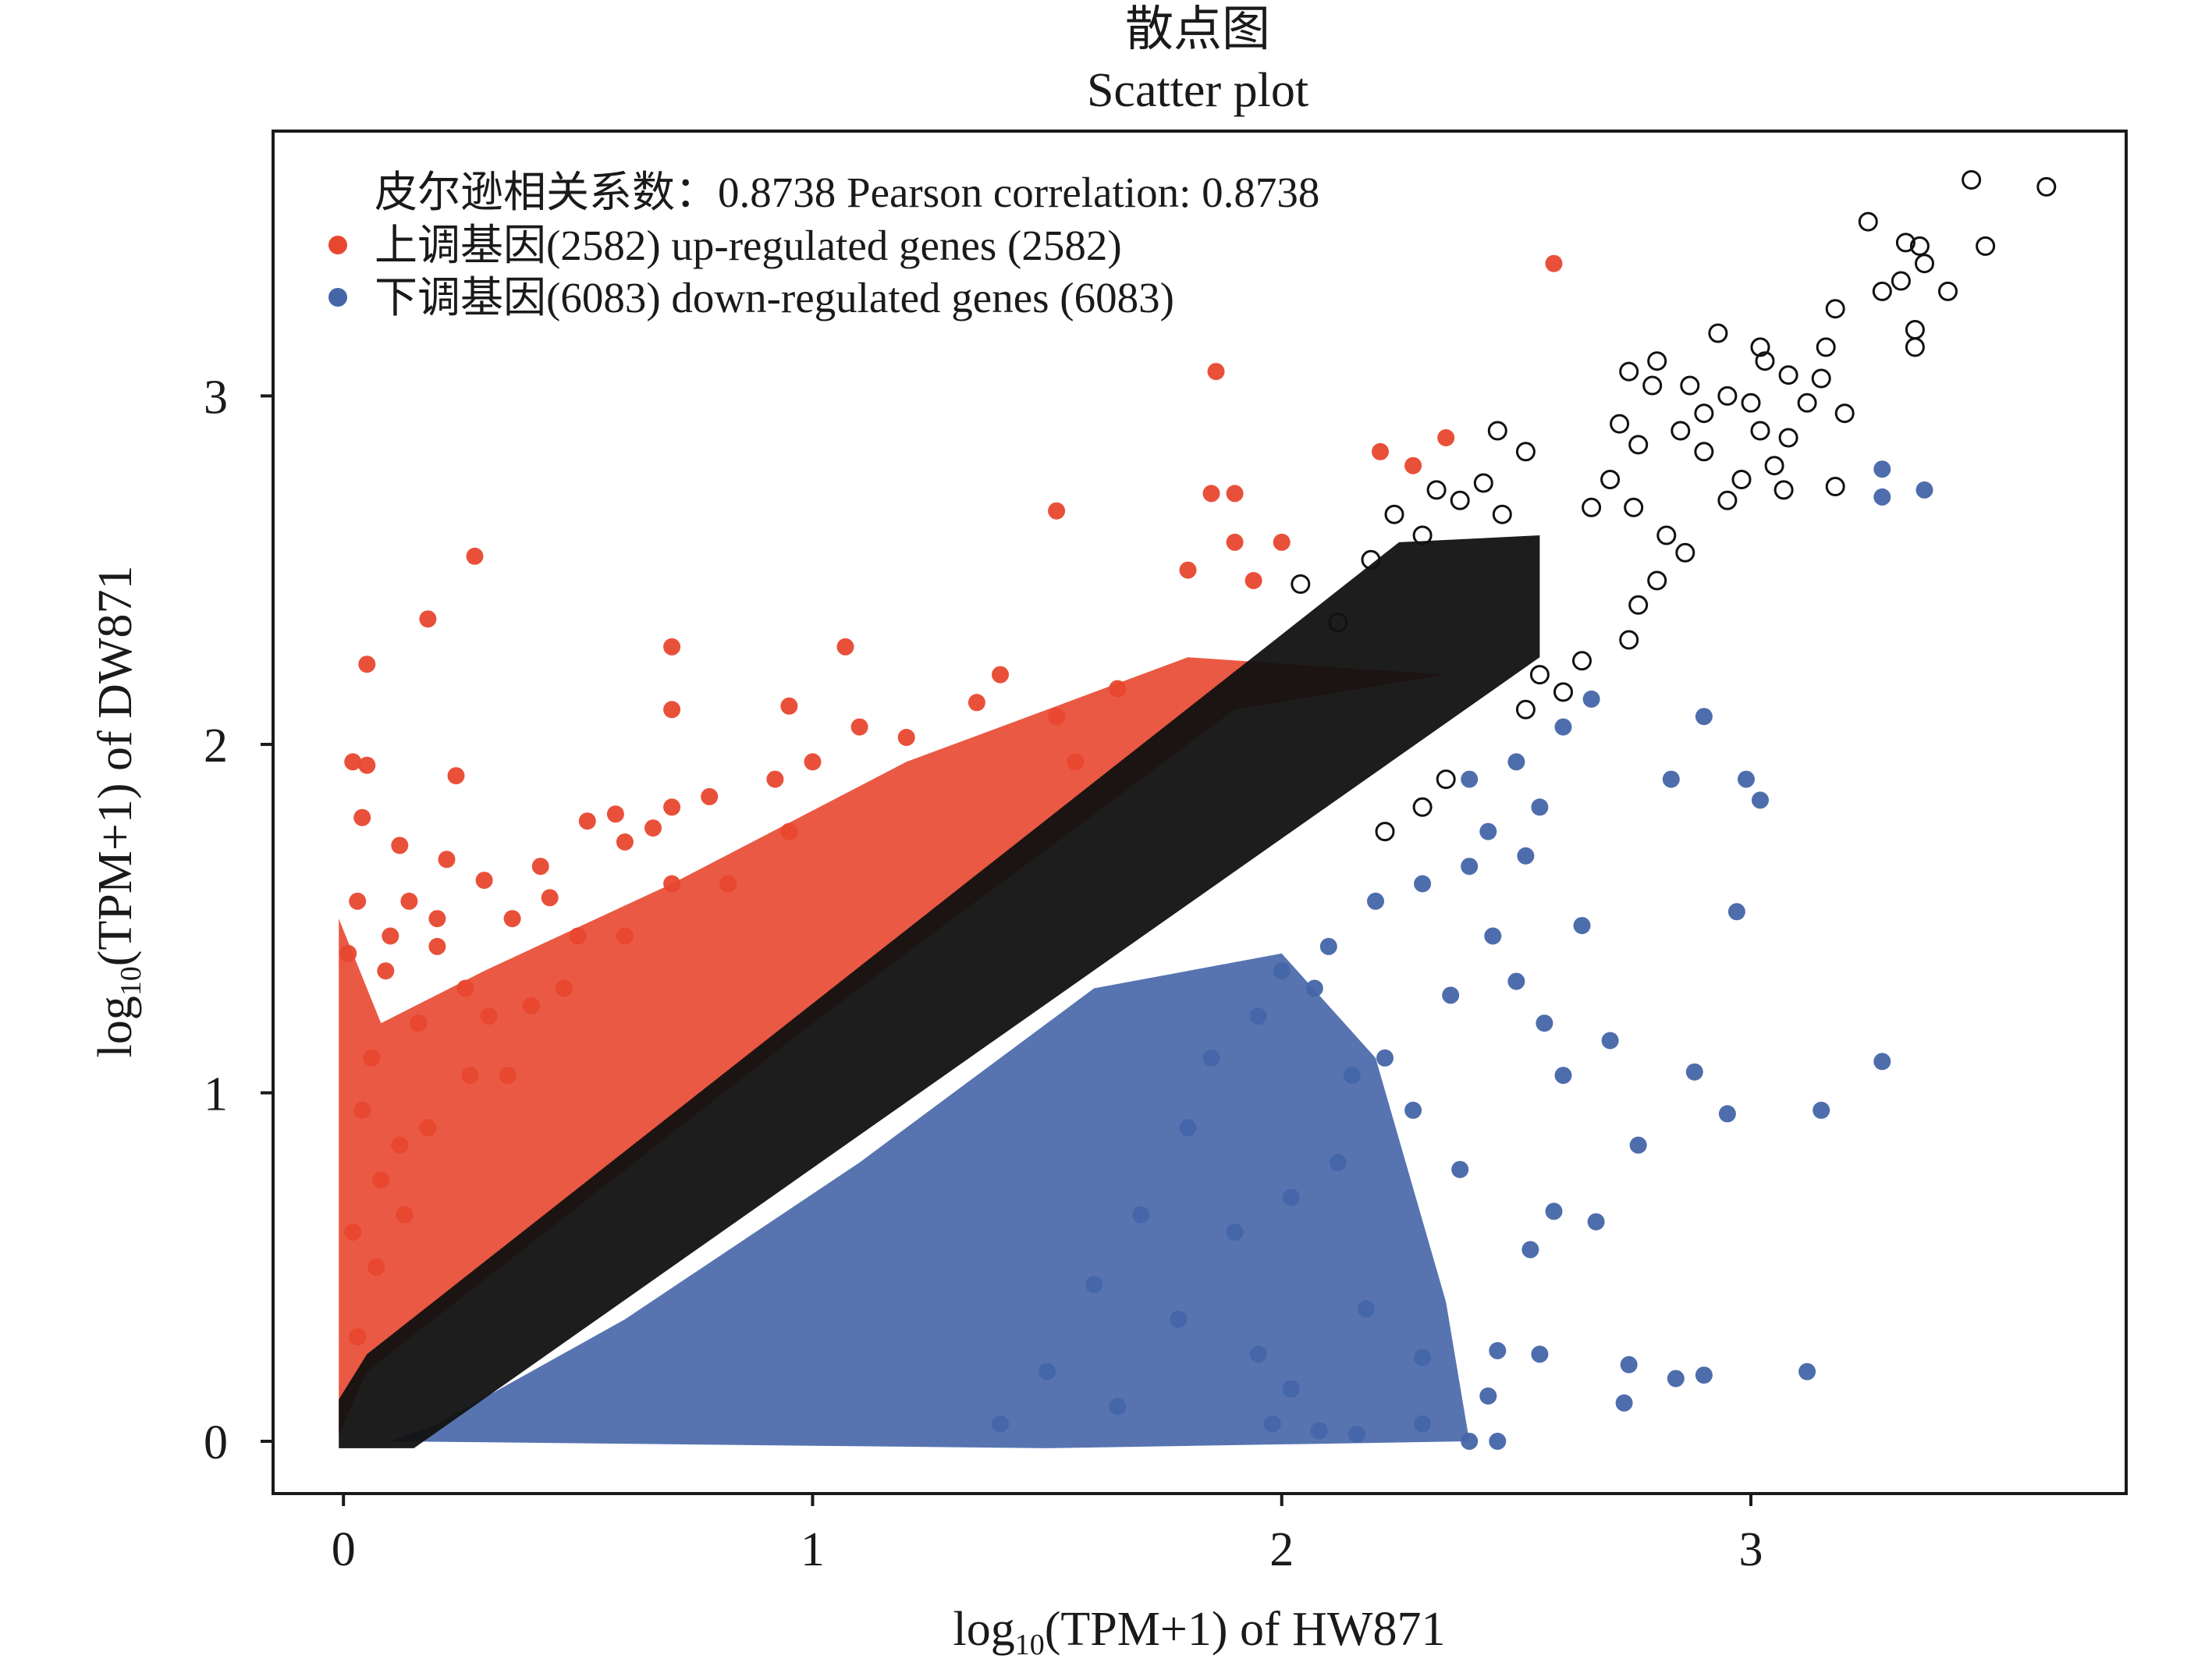  Describe the element at coordinates (774, 297) in the screenshot. I see `legend-label-down-regulated: 下调基因(6083) down-regulated genes (6083)` at that location.